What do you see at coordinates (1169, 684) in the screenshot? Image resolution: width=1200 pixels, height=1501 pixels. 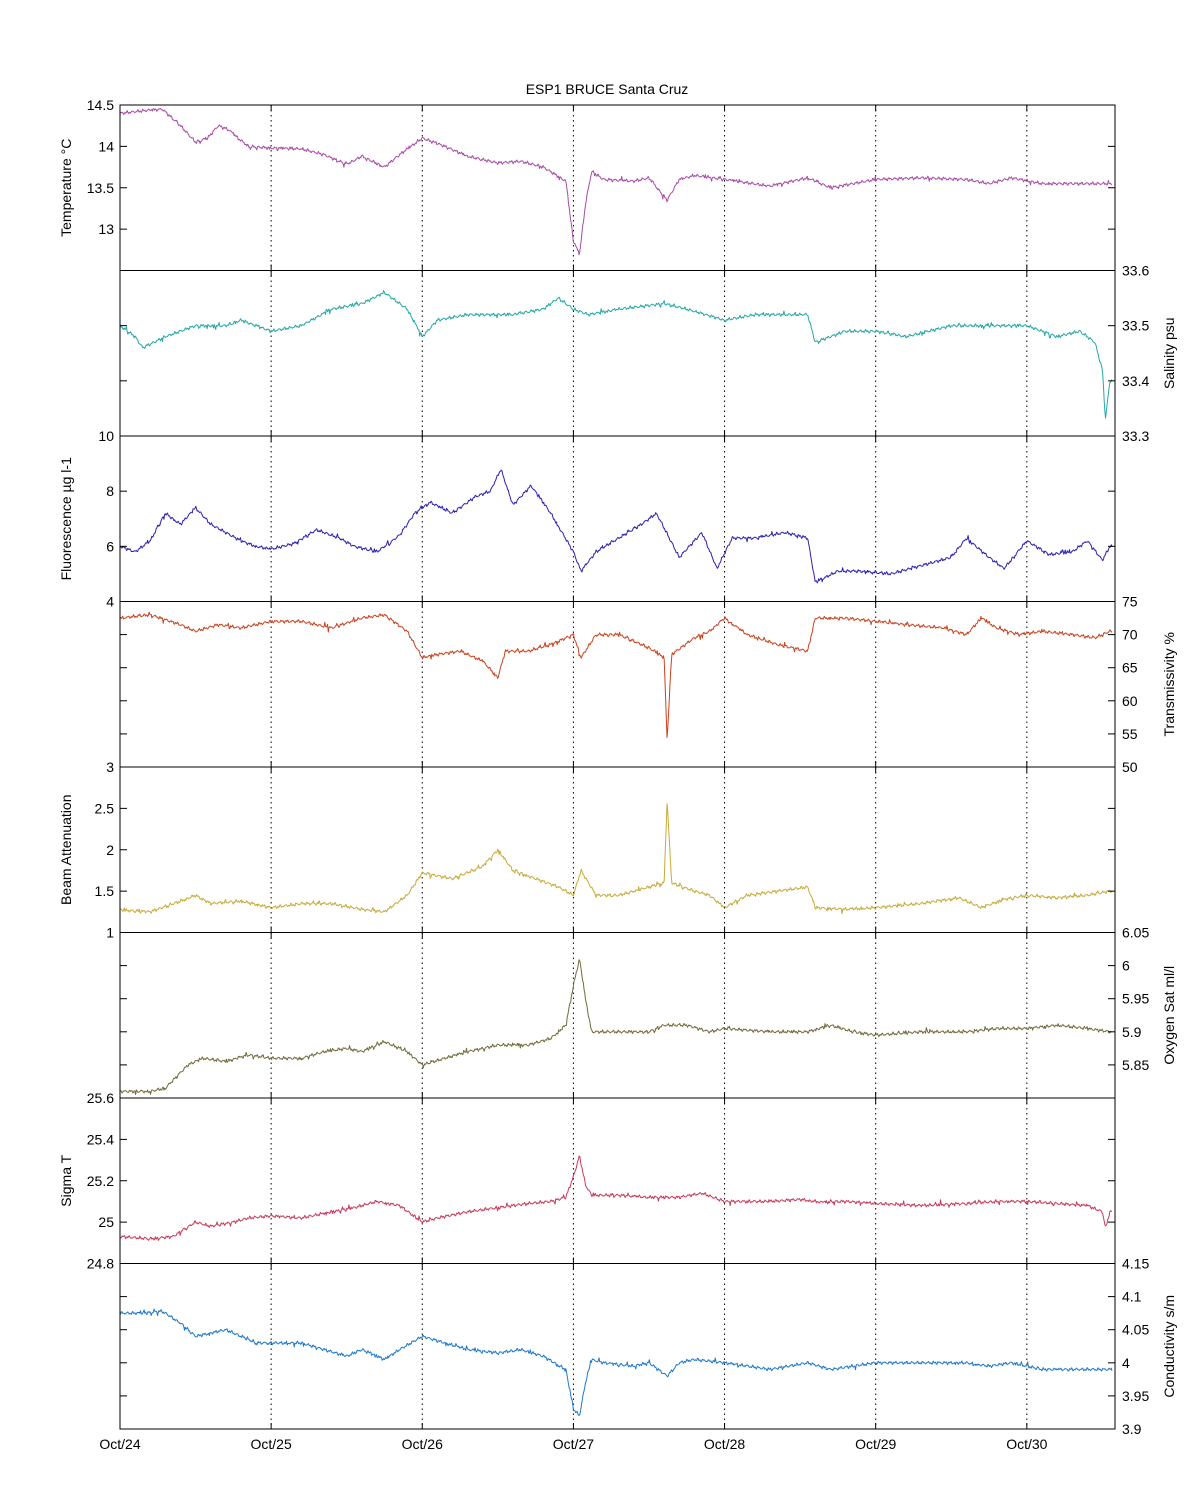 I see `y-axis-label: Transmissivity %` at bounding box center [1169, 684].